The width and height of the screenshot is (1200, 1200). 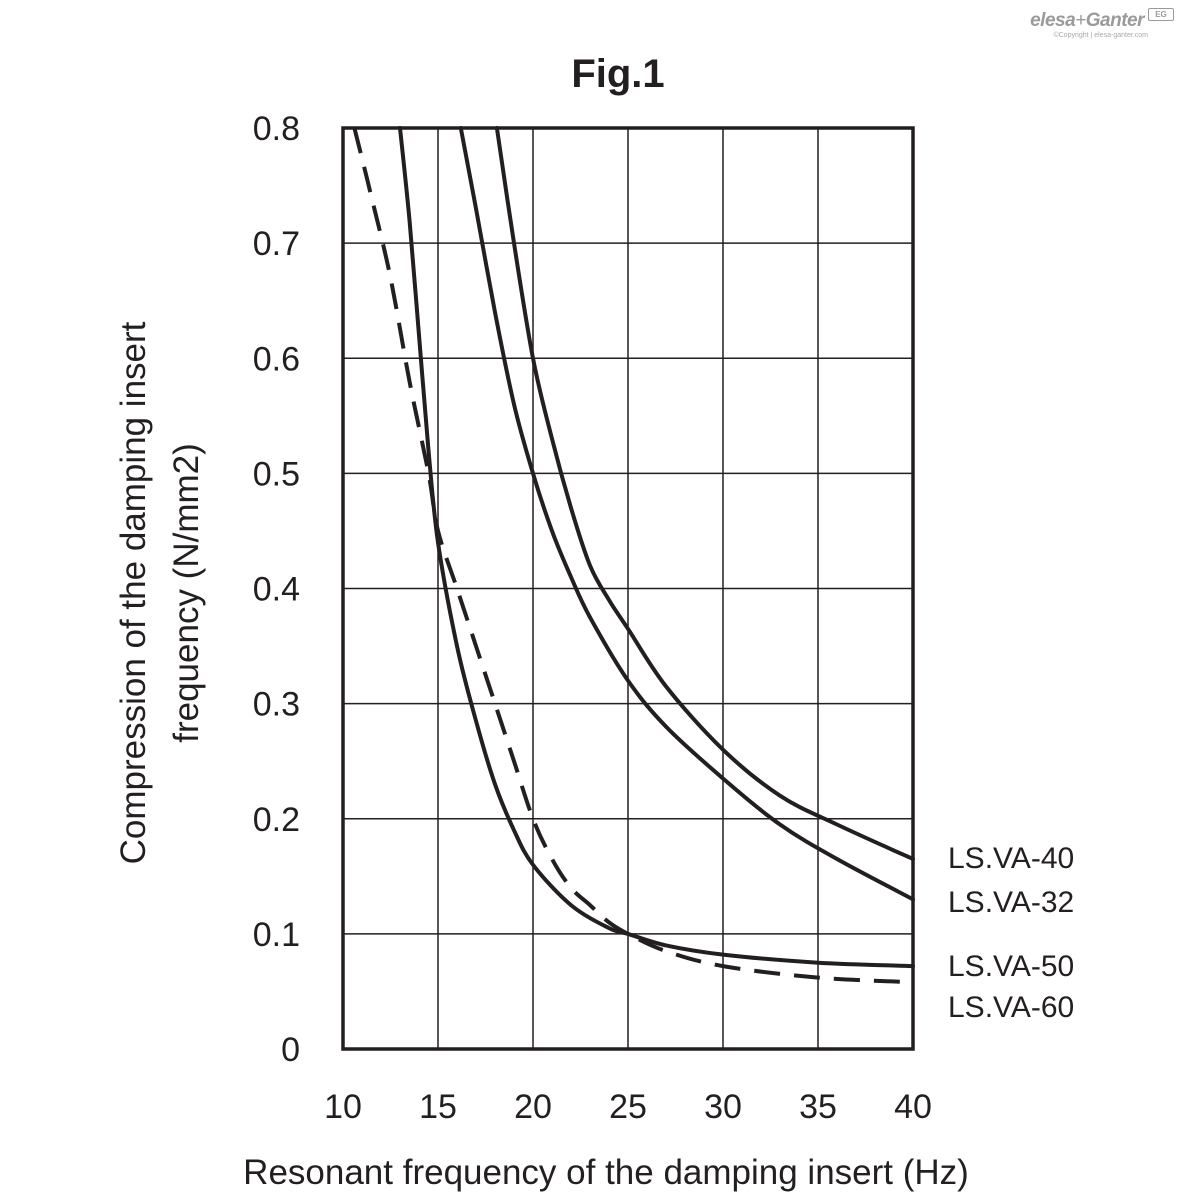 What do you see at coordinates (1011, 902) in the screenshot?
I see `series-label-ls-va-32: LS.VA-32` at bounding box center [1011, 902].